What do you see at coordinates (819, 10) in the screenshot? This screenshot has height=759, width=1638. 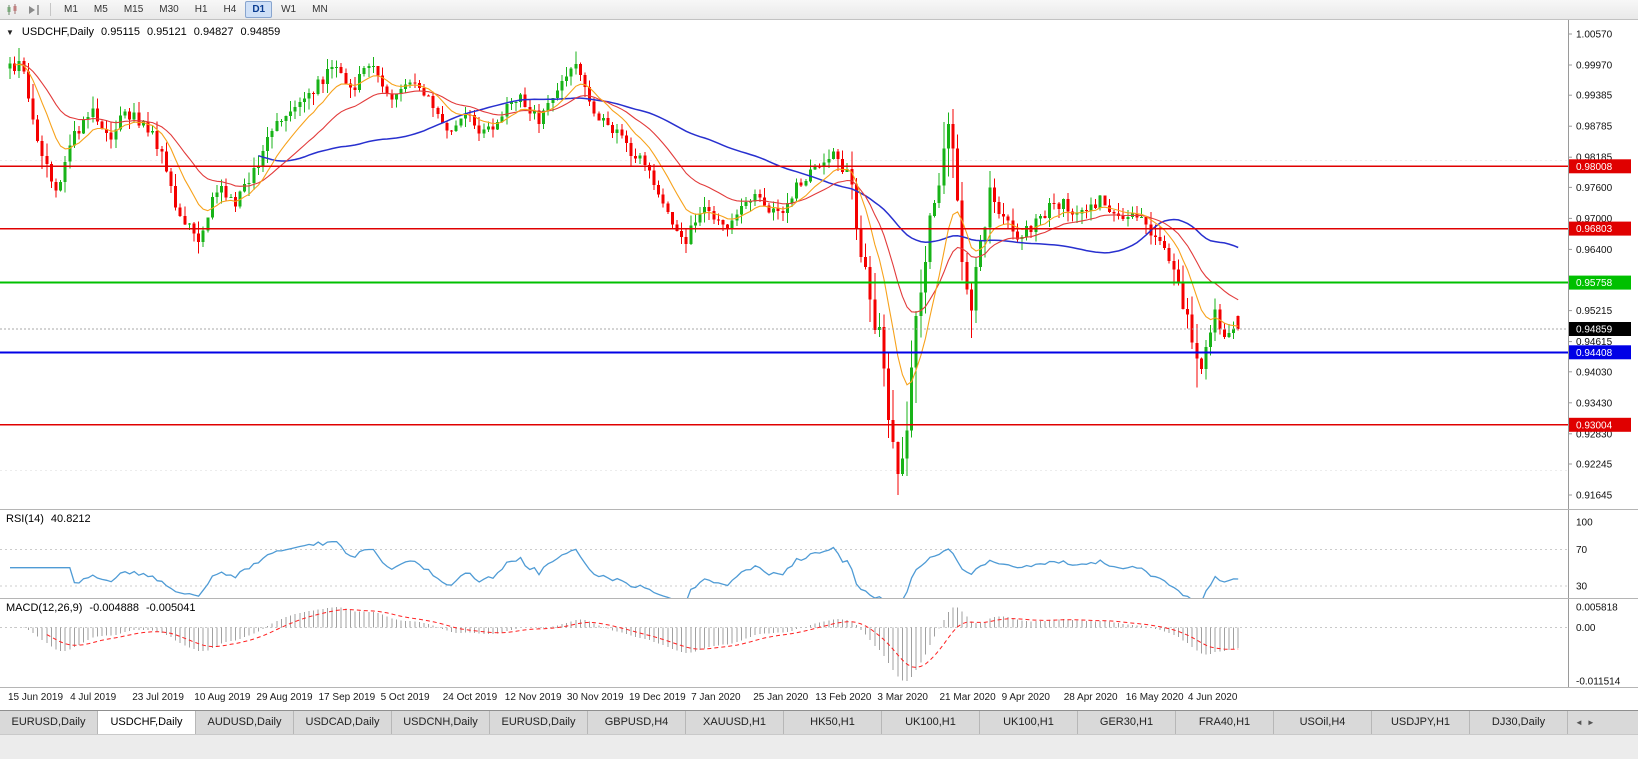 I see `timeframe-toolbar: M1 M5 M15 M30 H1 H4 D1 W1 MN` at bounding box center [819, 10].